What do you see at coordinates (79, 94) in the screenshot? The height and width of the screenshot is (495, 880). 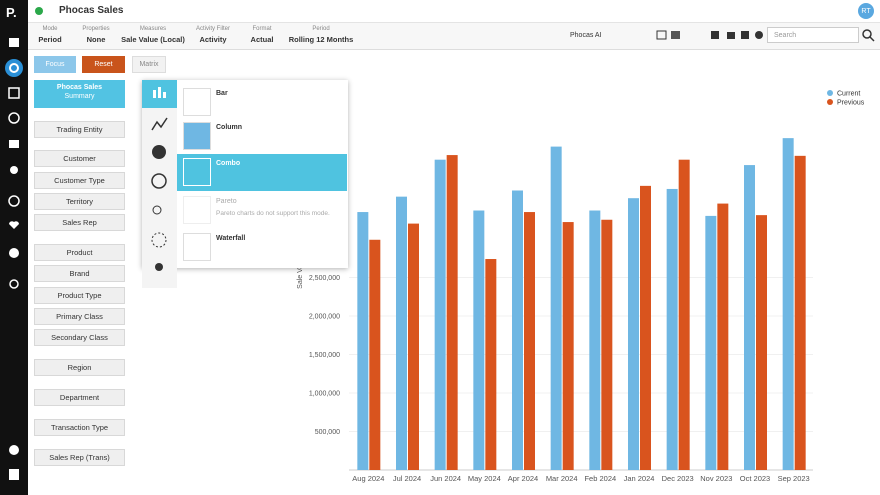 I see `summary-button: Phocas Sales Summary` at bounding box center [79, 94].